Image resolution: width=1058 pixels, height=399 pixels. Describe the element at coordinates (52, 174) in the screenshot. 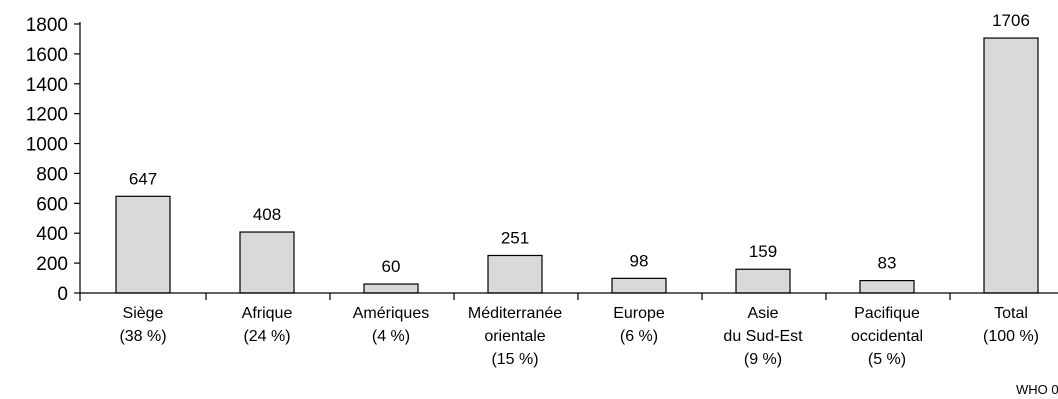

I see `y-tick-label: 800` at that location.